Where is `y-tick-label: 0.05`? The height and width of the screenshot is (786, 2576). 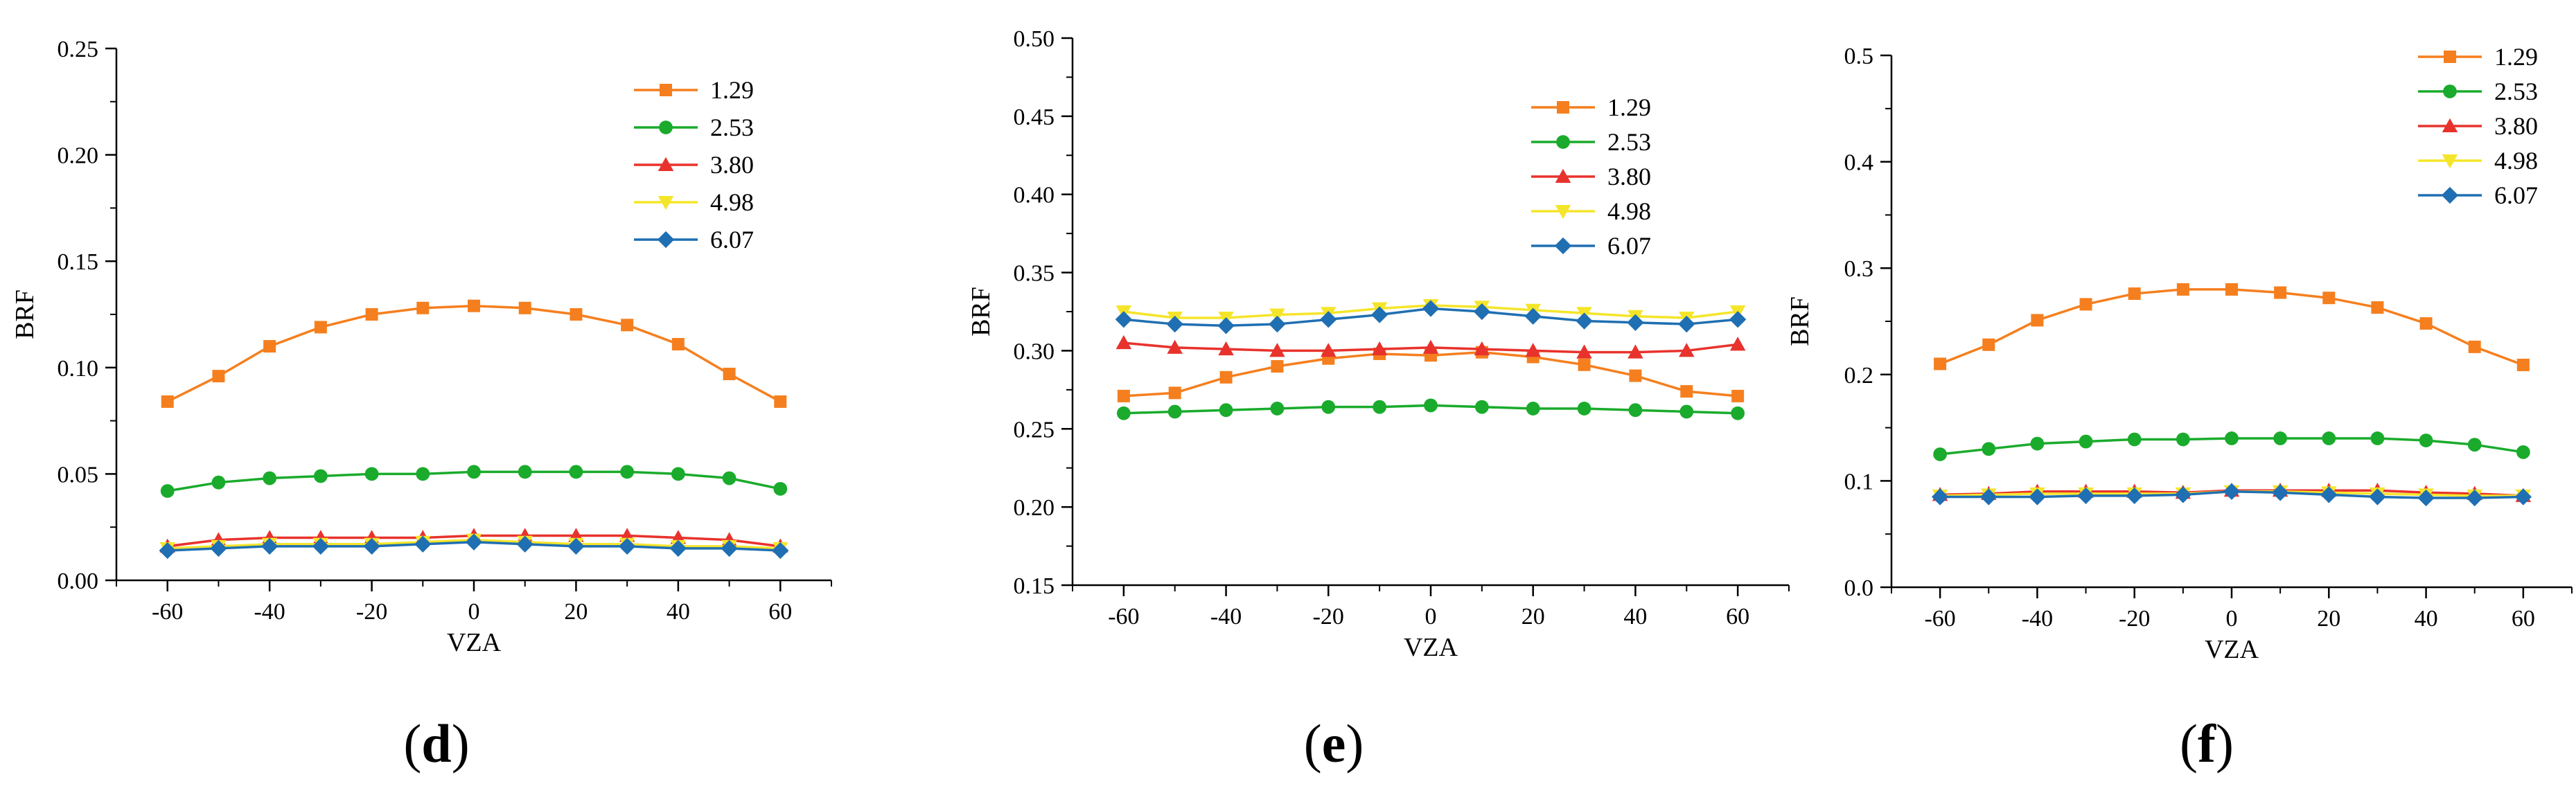 y-tick-label: 0.05 is located at coordinates (78, 475).